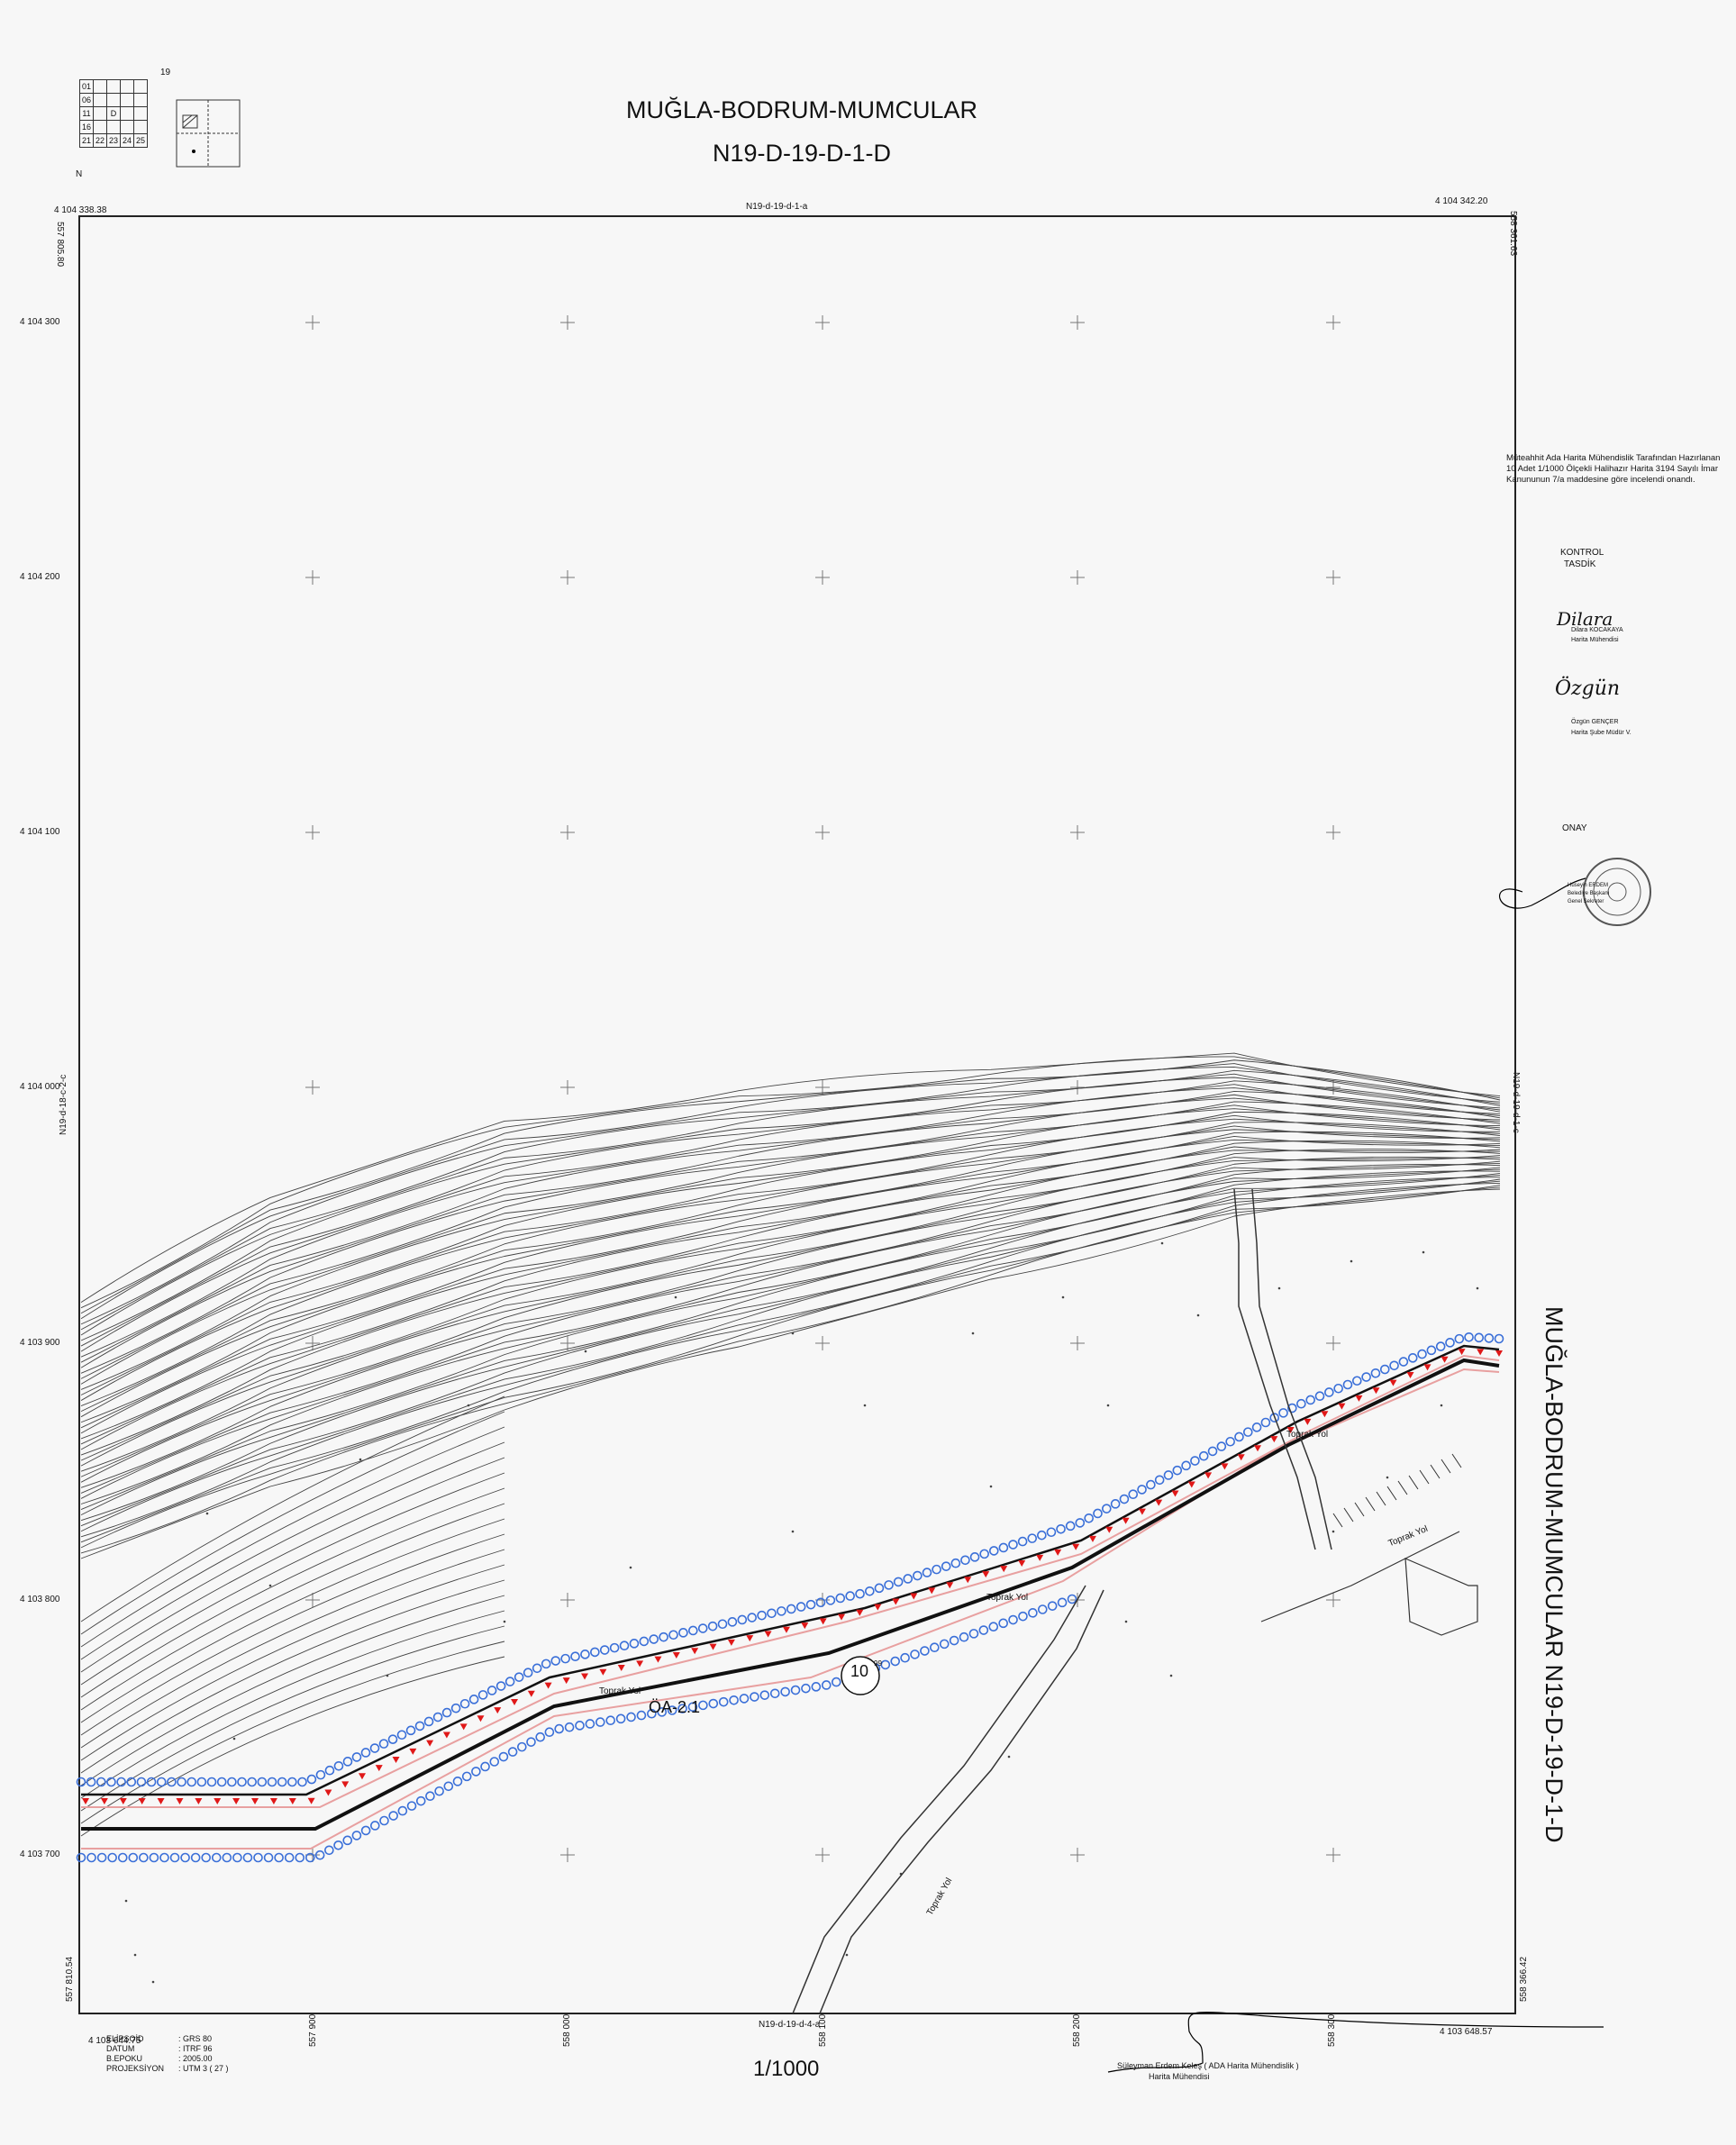  What do you see at coordinates (1585, 619) in the screenshot?
I see `signature-1: Dilara` at bounding box center [1585, 619].